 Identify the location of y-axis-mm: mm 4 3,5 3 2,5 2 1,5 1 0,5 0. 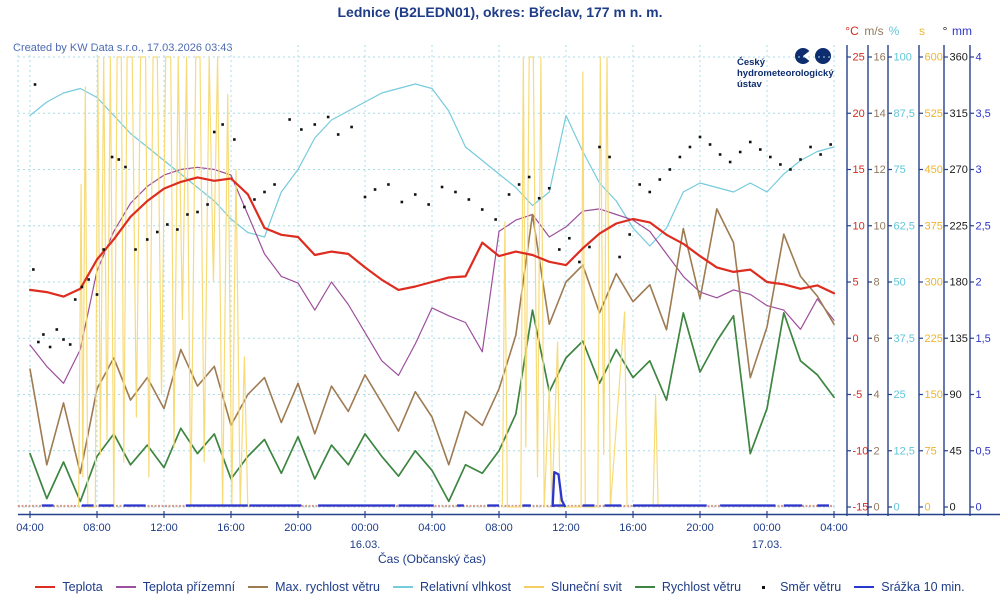
(971, 270).